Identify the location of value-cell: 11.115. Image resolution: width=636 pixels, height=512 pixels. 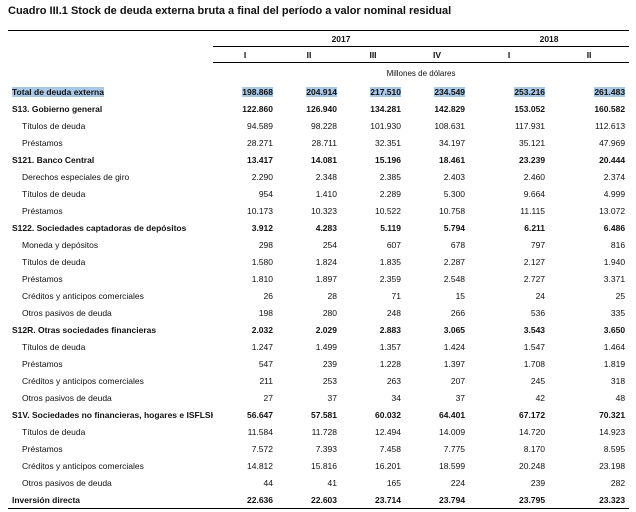
(509, 210).